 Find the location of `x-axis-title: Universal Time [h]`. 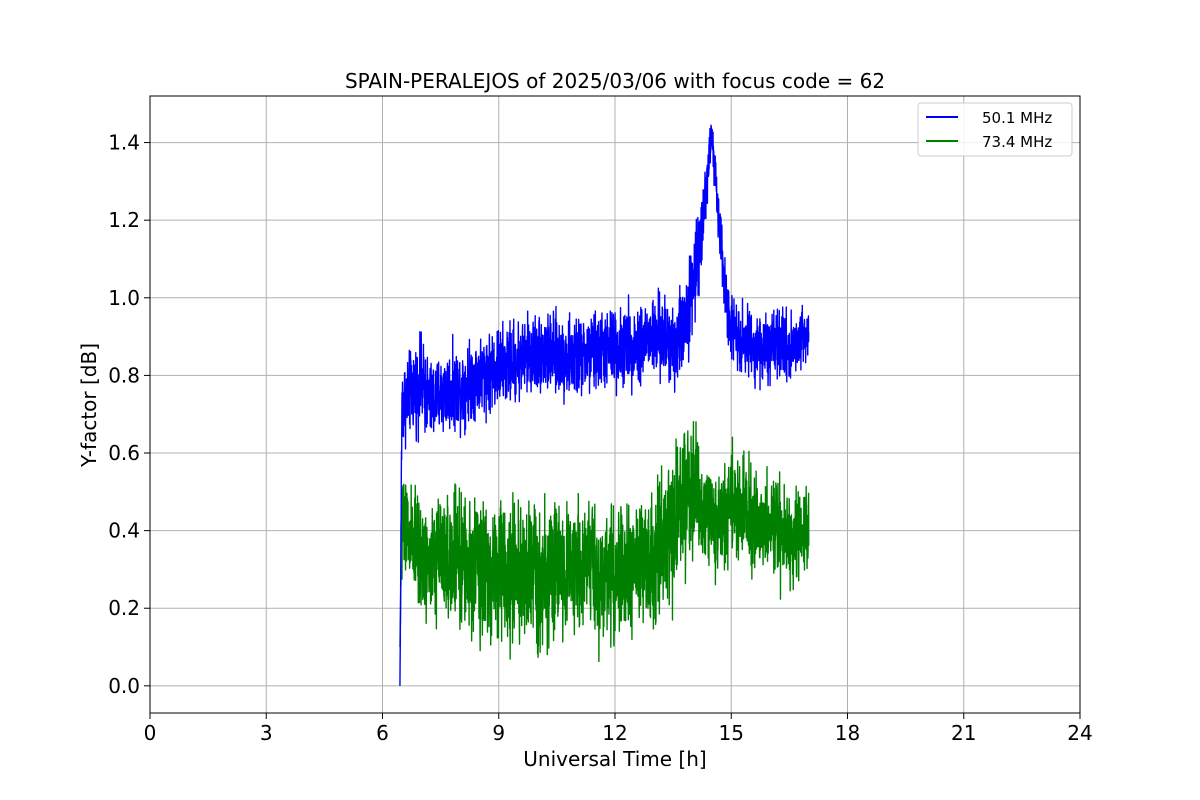

x-axis-title: Universal Time [h] is located at coordinates (614, 759).